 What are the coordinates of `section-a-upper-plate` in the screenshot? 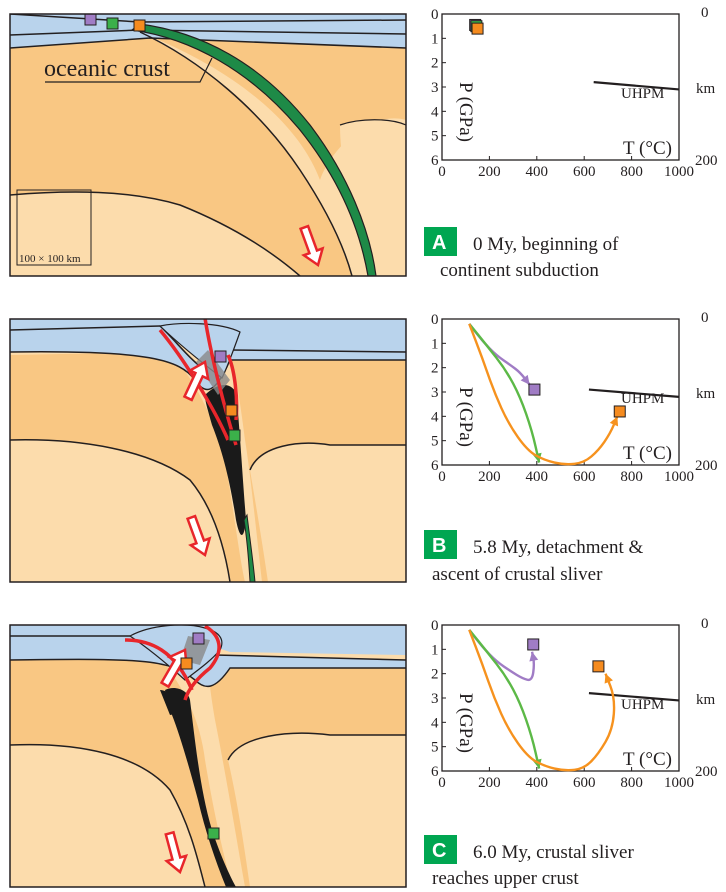 It's located at (181, 154).